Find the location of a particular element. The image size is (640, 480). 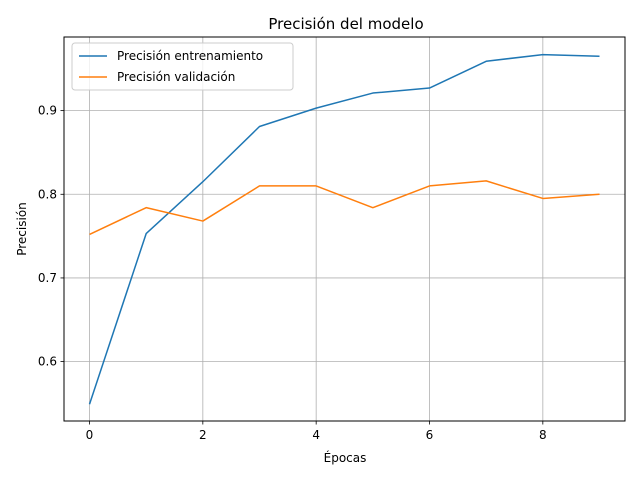

x-tick-label: 0 is located at coordinates (90, 435).